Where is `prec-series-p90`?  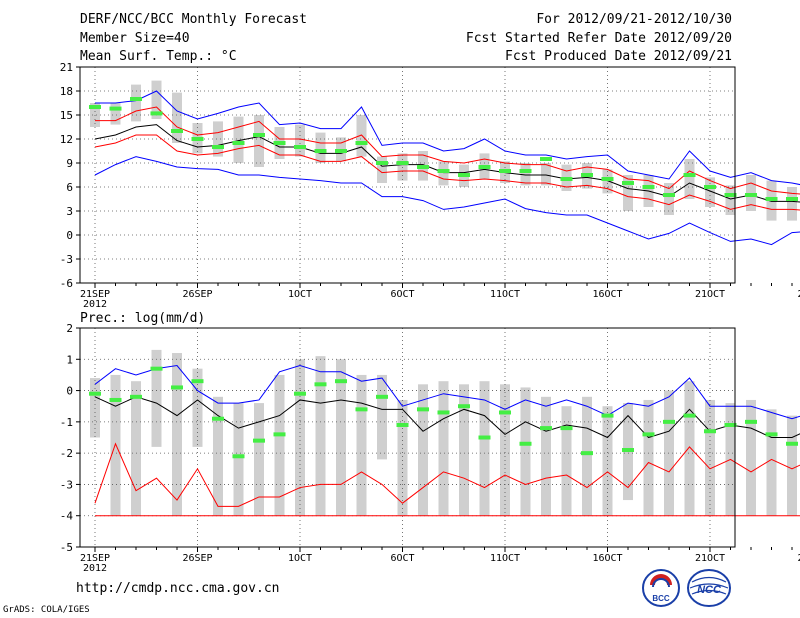 prec-series-p90 is located at coordinates (447, 474).